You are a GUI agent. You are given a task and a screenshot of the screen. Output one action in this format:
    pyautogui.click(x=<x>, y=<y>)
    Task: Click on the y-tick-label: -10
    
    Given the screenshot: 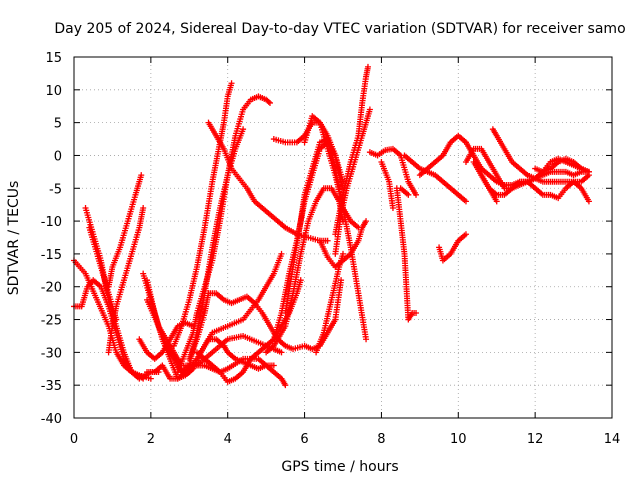 What is the action you would take?
    pyautogui.click(x=51, y=222)
    